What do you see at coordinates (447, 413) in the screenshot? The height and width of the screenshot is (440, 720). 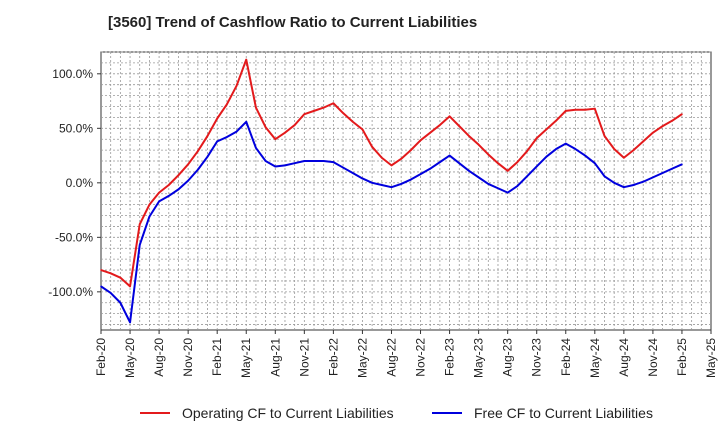 I see `legend-swatch-free-cf` at bounding box center [447, 413].